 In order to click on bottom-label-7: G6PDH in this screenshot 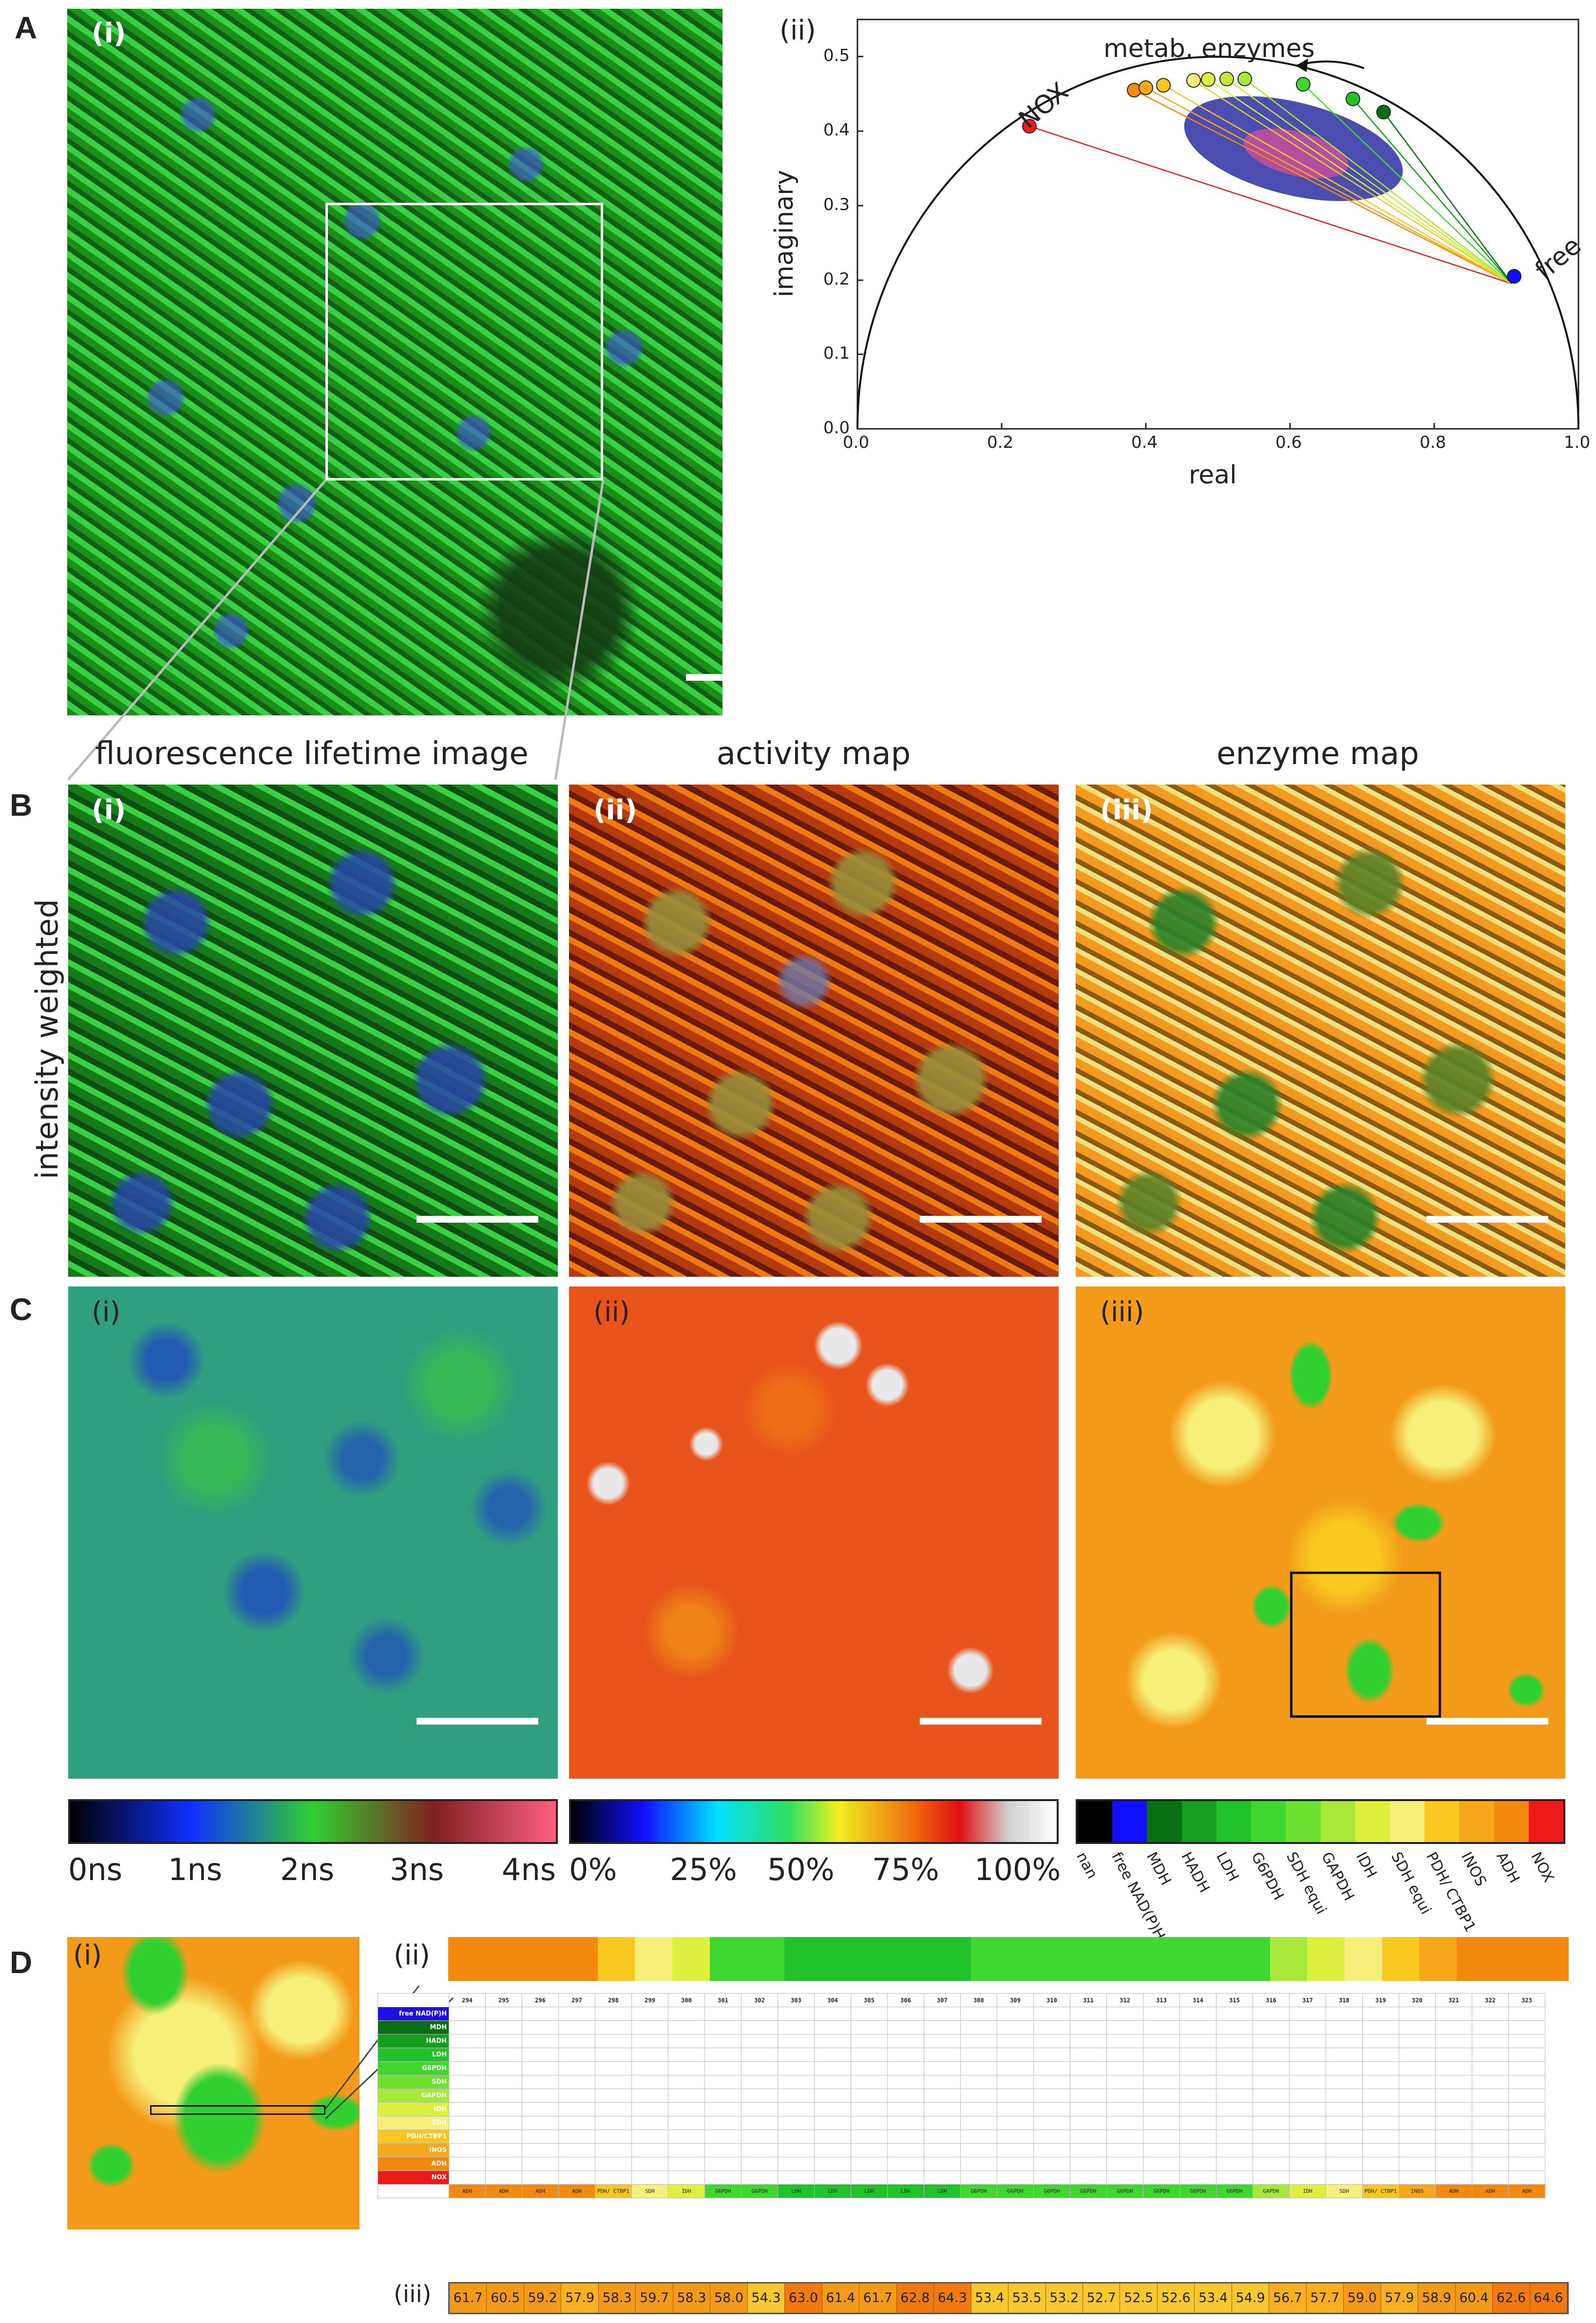, I will do `click(722, 2191)`.